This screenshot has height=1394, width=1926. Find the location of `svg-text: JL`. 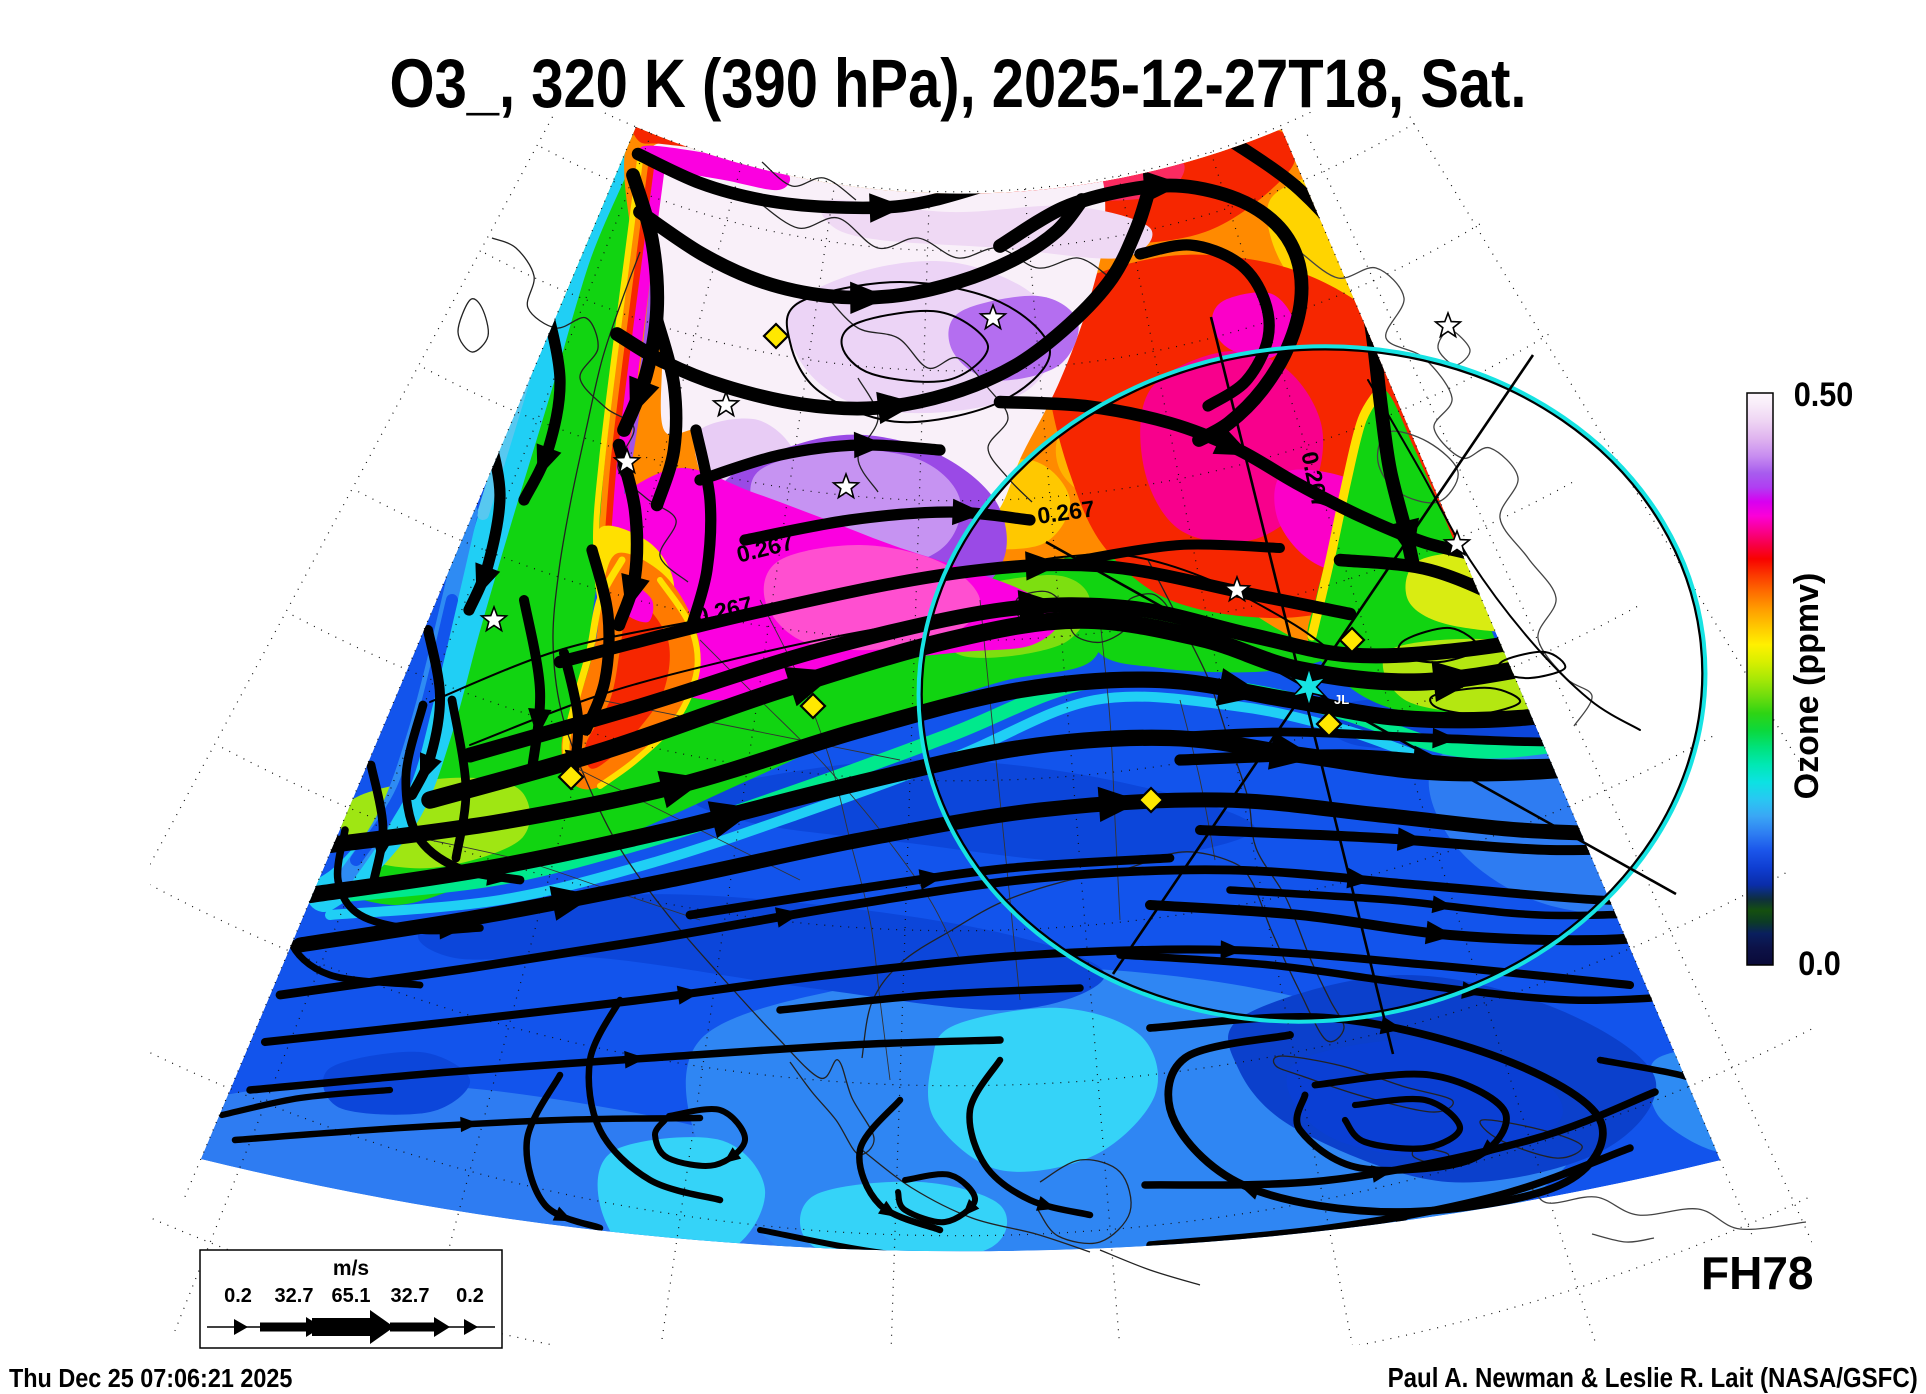

svg-text: JL is located at coordinates (1341, 699).